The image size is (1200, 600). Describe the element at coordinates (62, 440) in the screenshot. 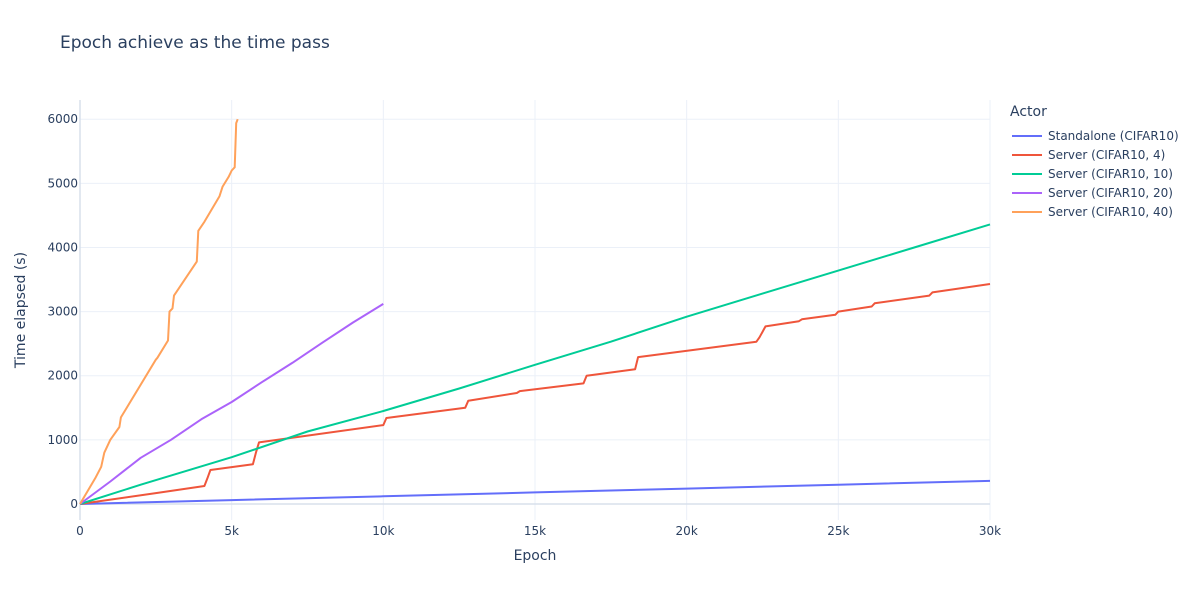

I see `y-tick-label: 1000` at that location.